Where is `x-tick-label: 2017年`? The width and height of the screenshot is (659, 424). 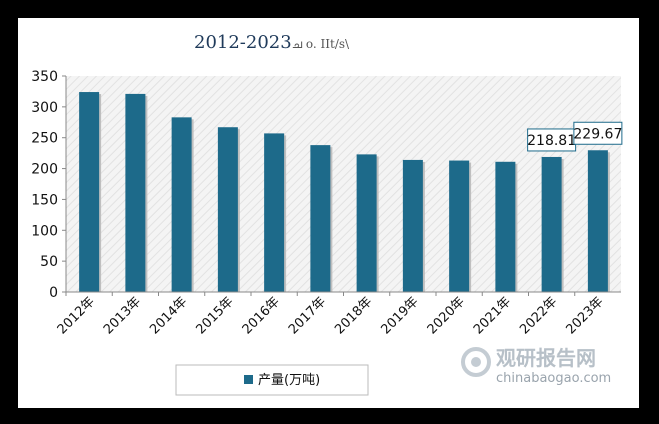 x-tick-label: 2017年 is located at coordinates (307, 315).